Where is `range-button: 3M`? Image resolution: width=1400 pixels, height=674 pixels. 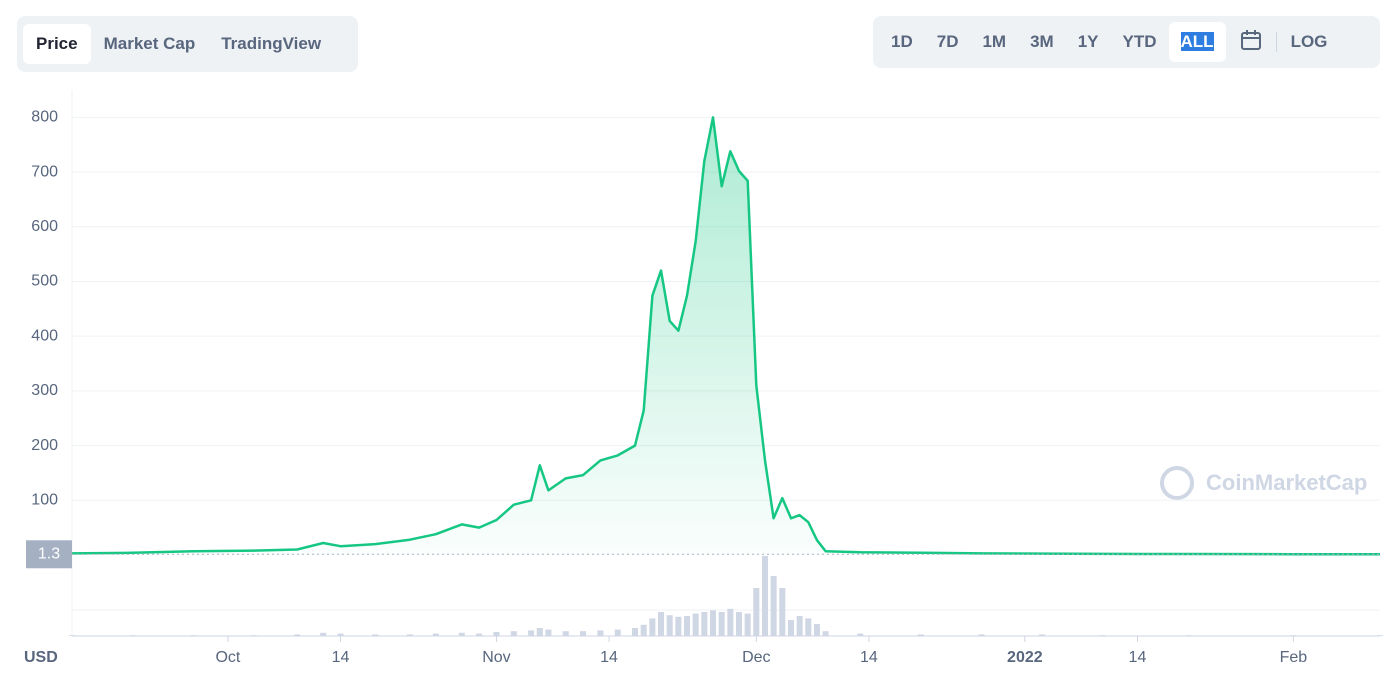 range-button: 3M is located at coordinates (1042, 41).